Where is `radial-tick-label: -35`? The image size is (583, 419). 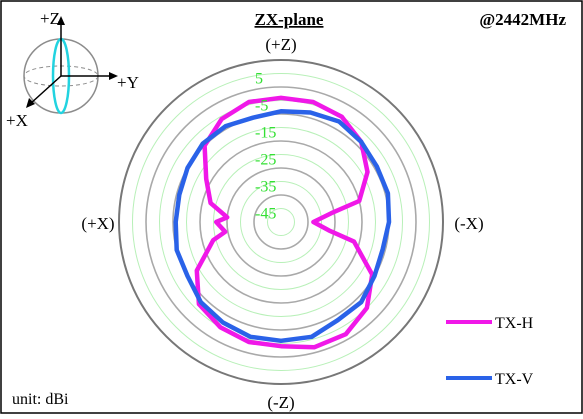 radial-tick-label: -35 is located at coordinates (265, 187).